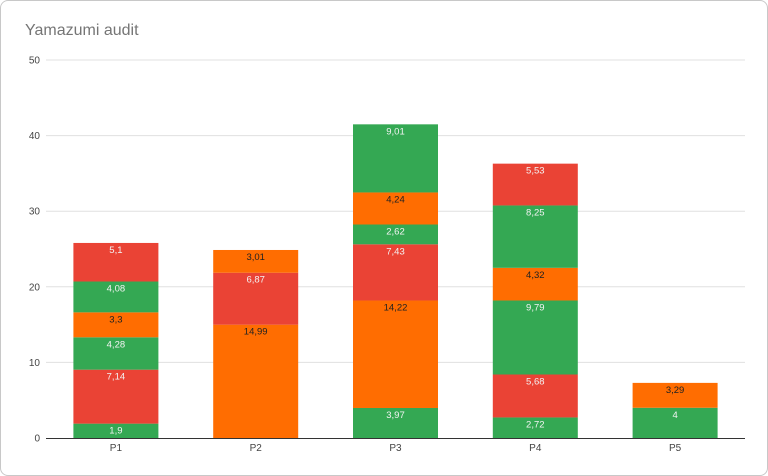 The image size is (768, 476). What do you see at coordinates (256, 448) in the screenshot?
I see `x-tick-label: P2` at bounding box center [256, 448].